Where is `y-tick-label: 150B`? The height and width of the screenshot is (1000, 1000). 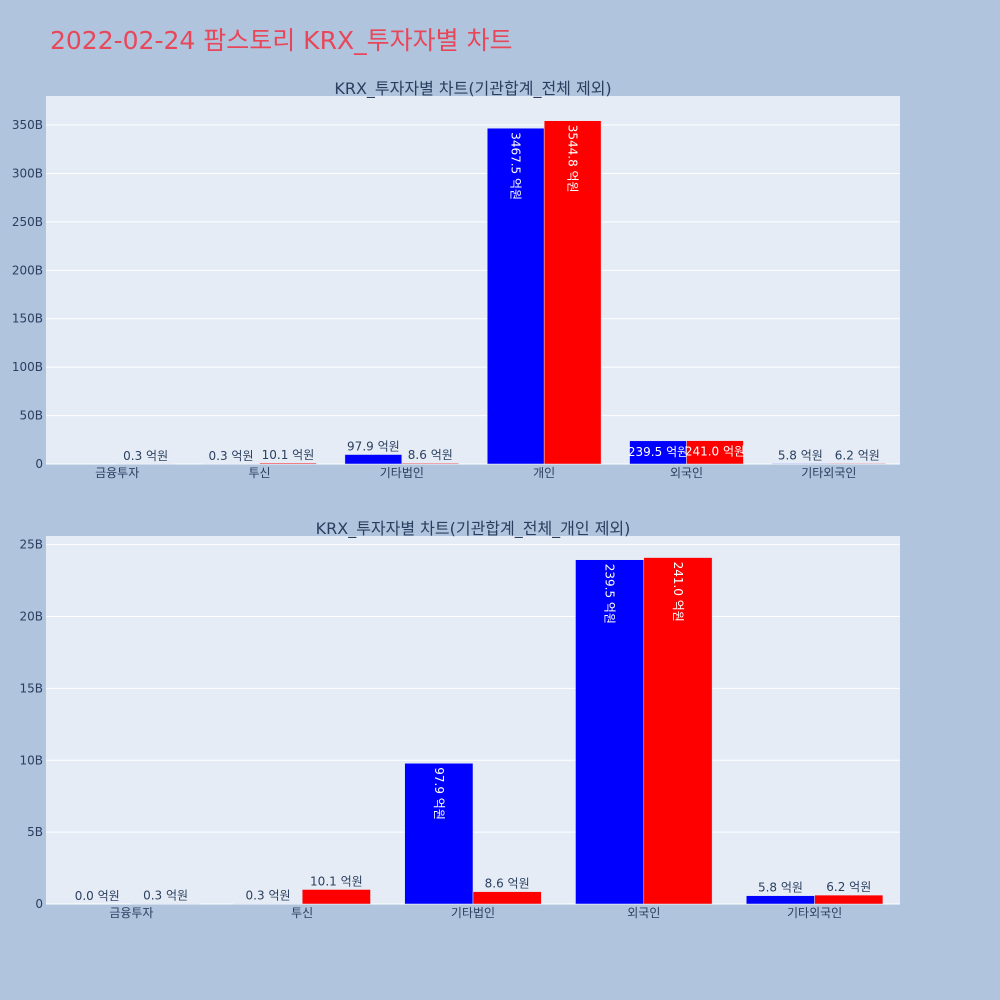
y-tick-label: 150B is located at coordinates (27, 319).